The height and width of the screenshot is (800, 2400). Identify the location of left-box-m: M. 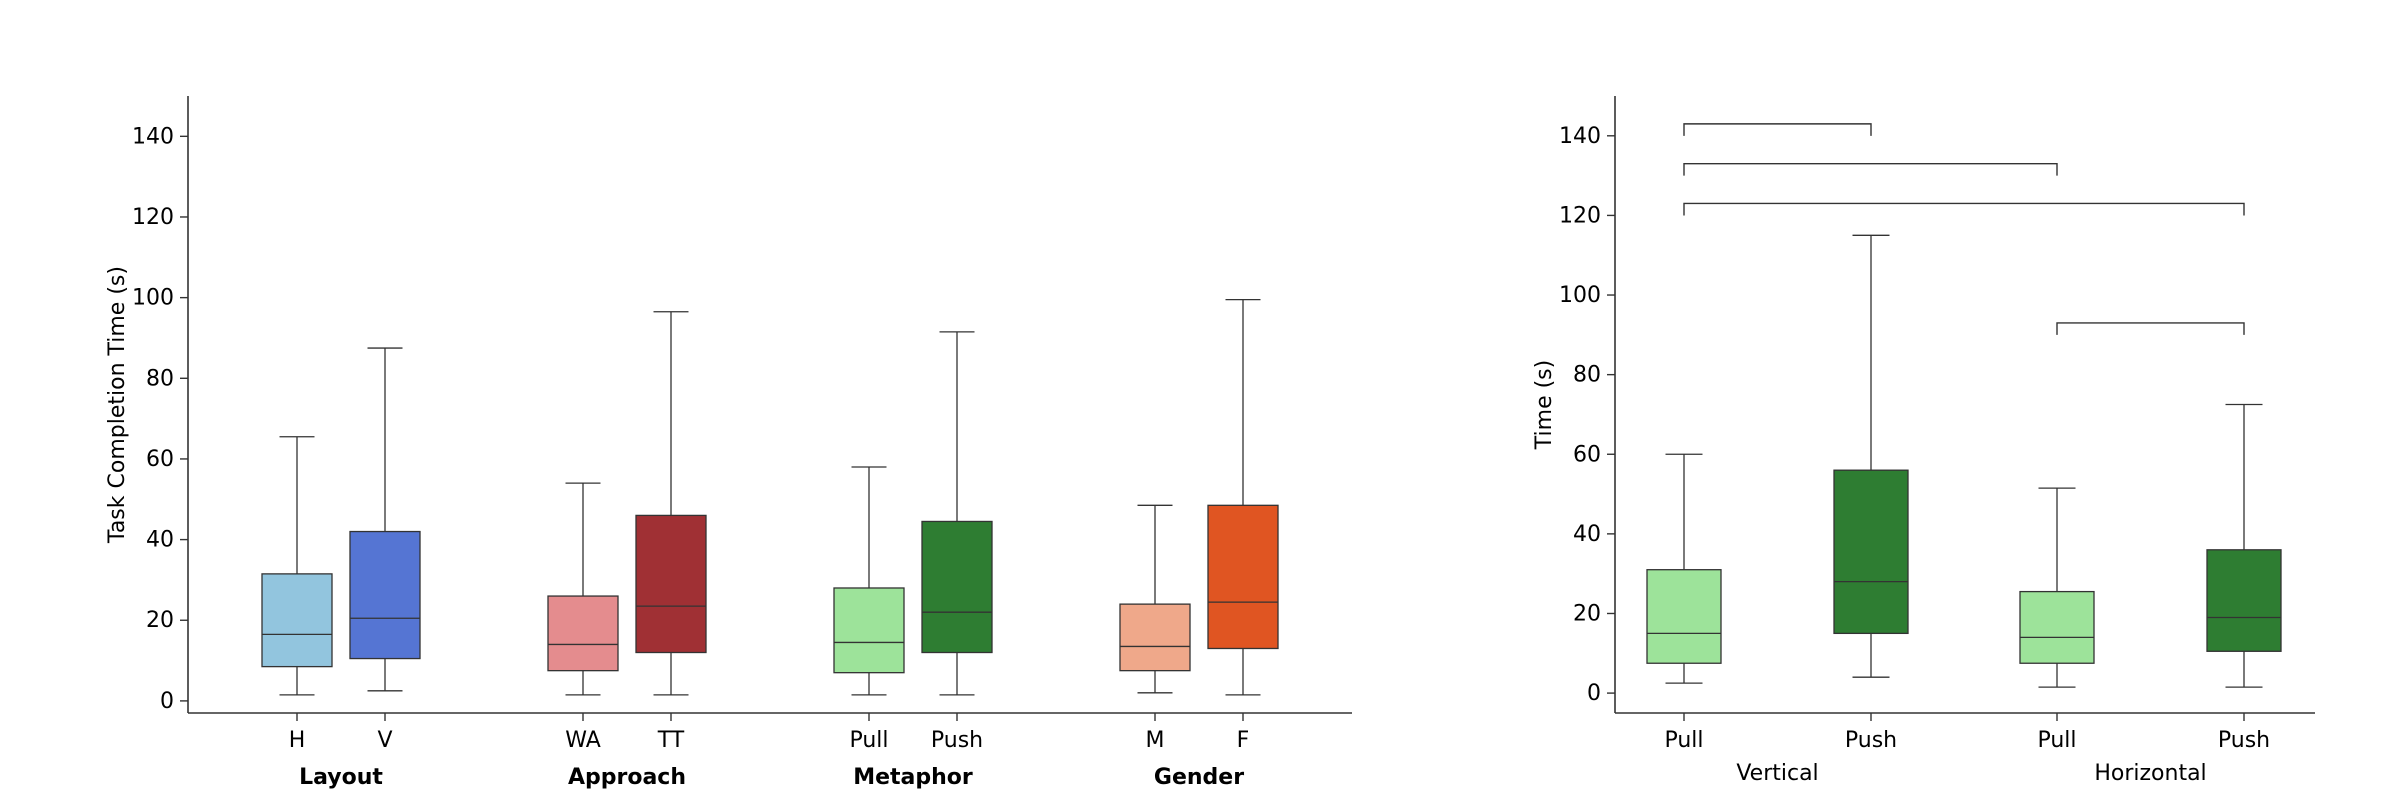
(1155, 628).